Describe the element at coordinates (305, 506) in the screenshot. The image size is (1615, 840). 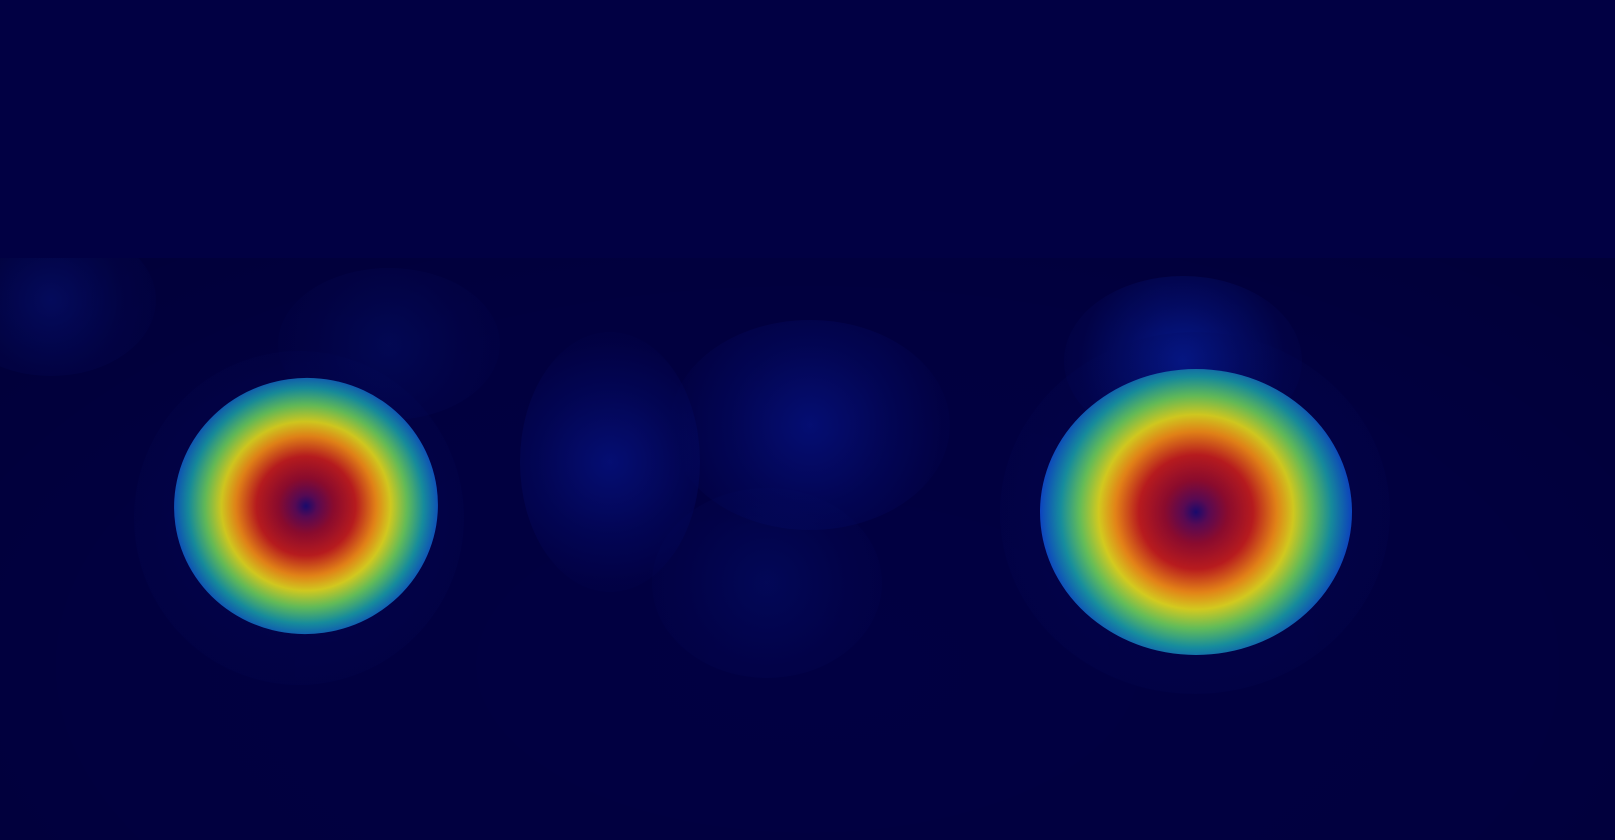
I see `left-hotspot` at that location.